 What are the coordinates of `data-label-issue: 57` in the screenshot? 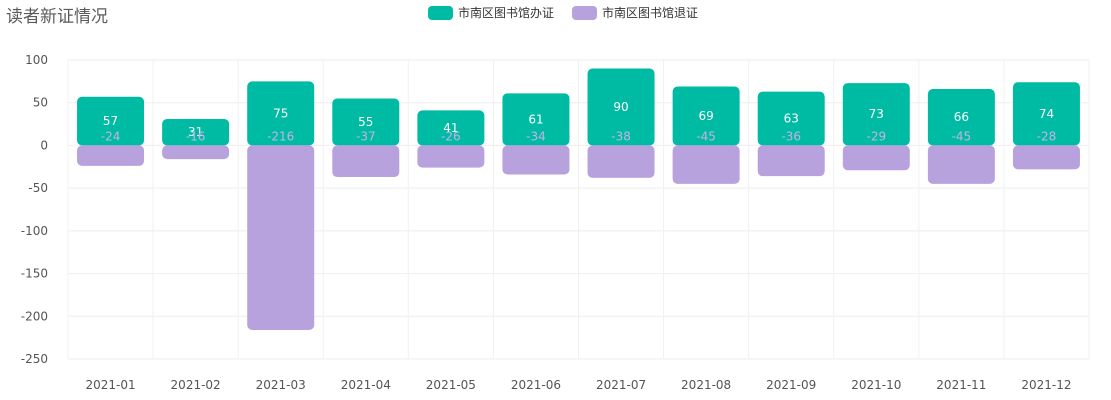 It's located at (110, 121).